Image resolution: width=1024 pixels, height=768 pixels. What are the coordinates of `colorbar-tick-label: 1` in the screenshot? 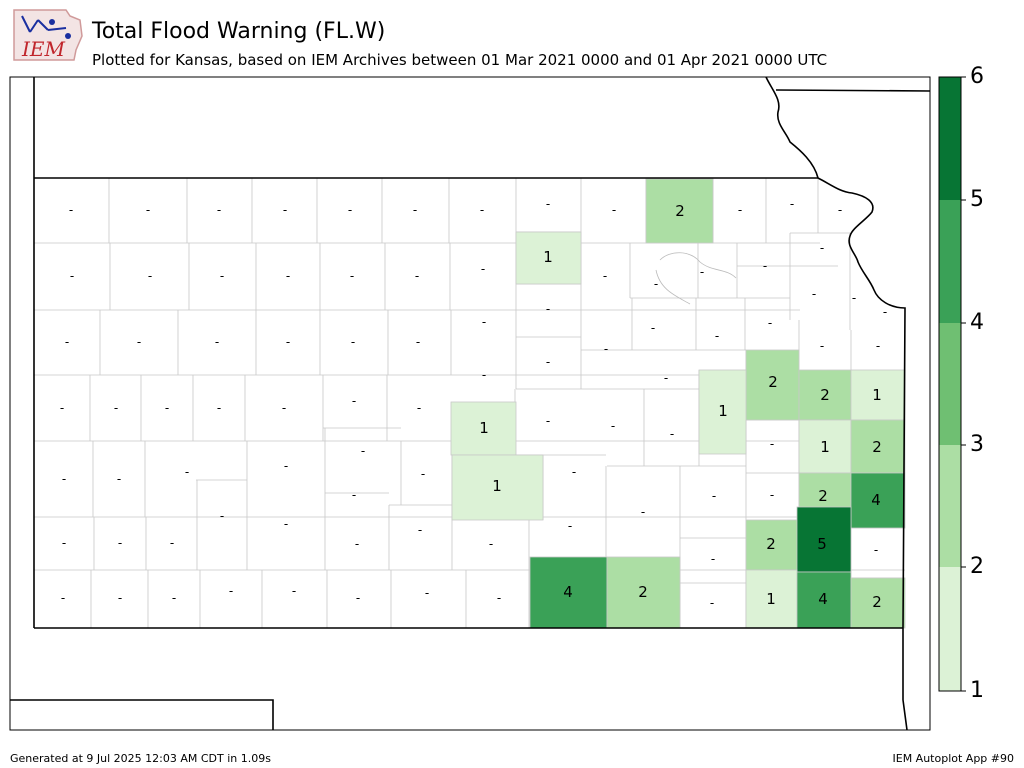 It's located at (977, 690).